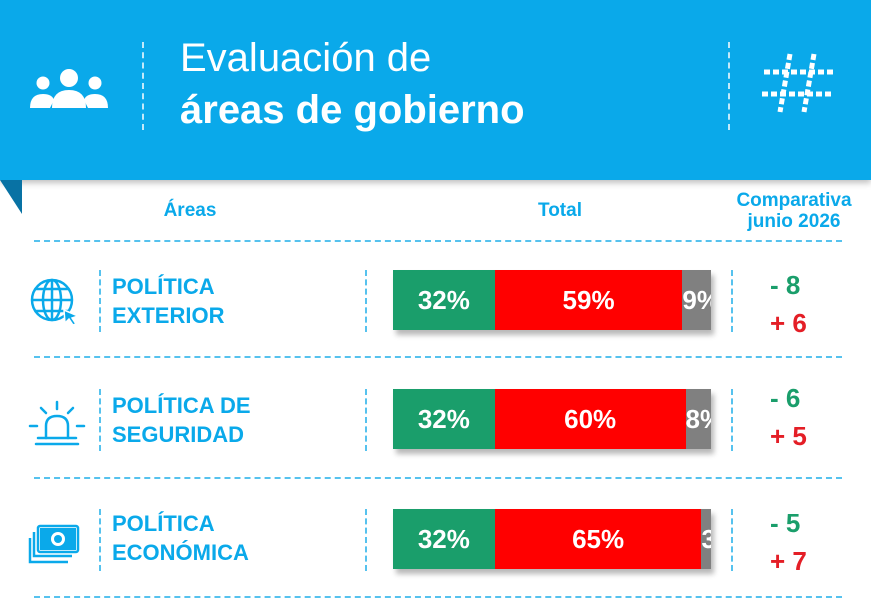 This screenshot has width=871, height=603. I want to click on comparativa-negative: - 6, so click(785, 398).